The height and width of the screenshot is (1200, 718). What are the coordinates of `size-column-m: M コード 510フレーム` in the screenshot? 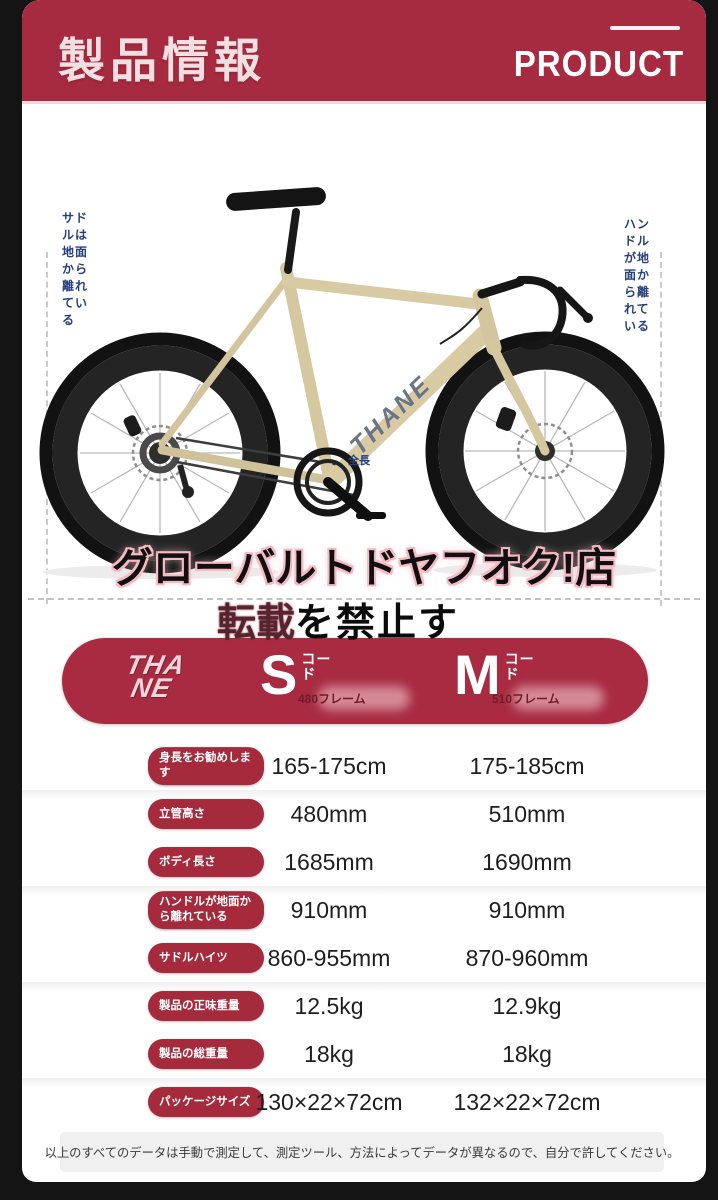 It's located at (529, 679).